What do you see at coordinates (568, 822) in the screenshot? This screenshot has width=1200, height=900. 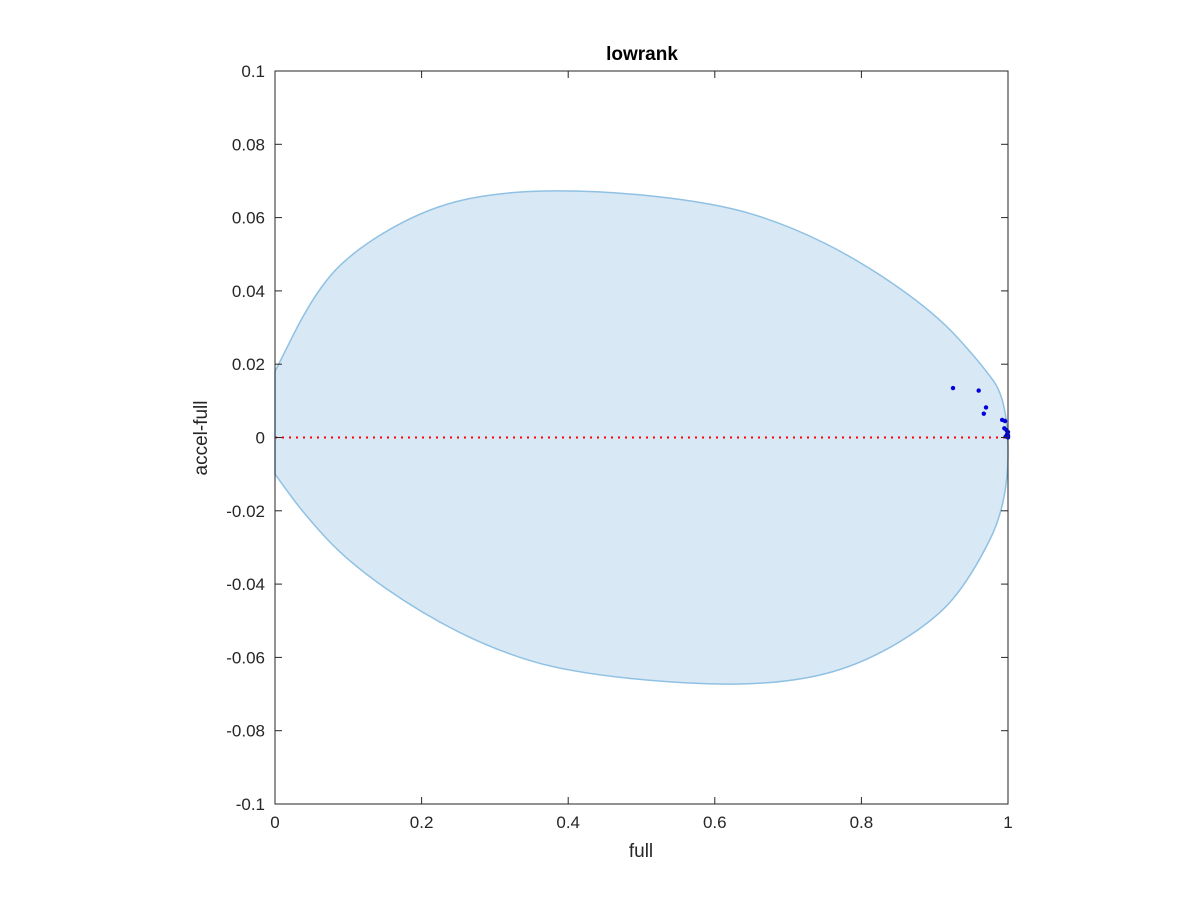 I see `x-tick-label: 0.4` at bounding box center [568, 822].